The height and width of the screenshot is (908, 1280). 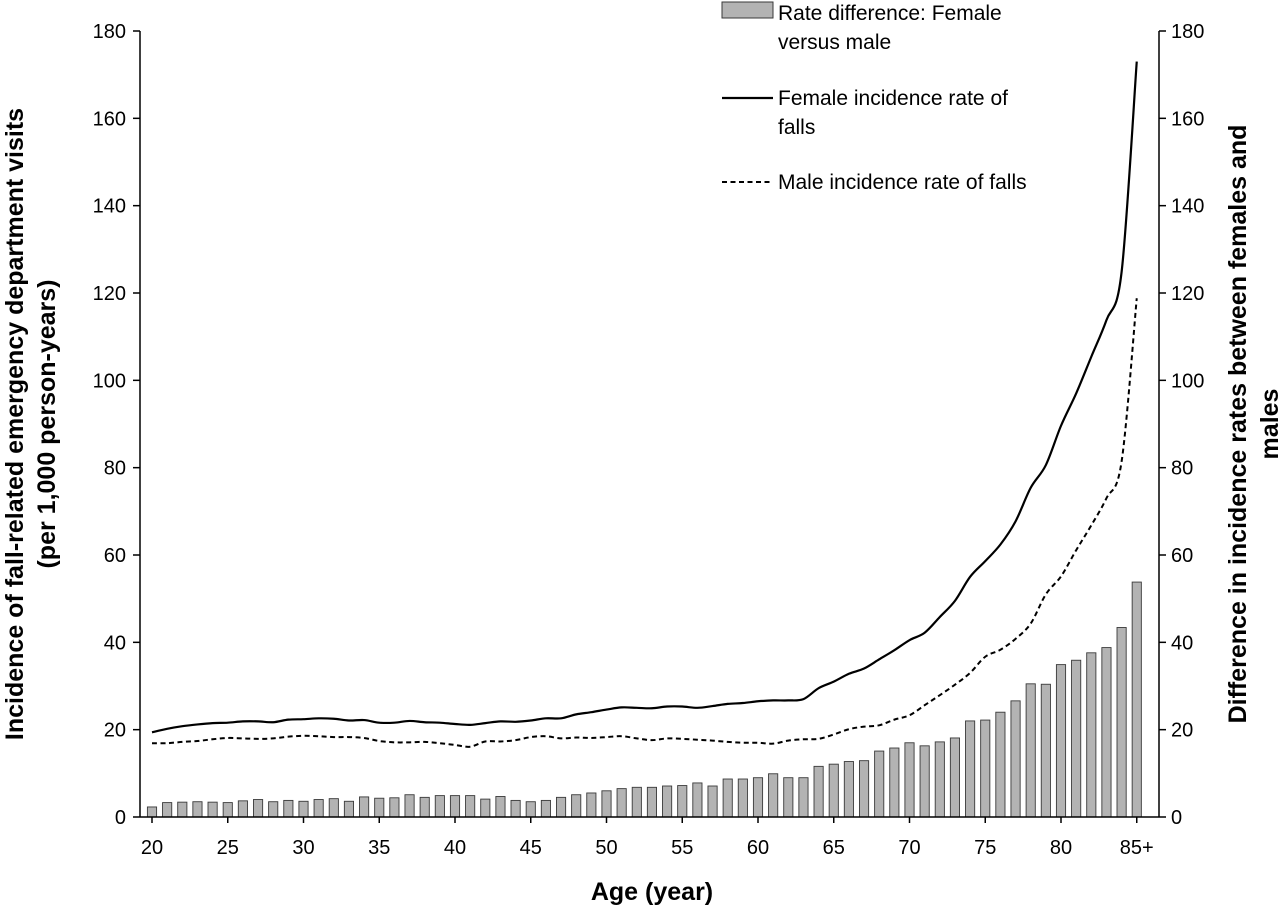 I want to click on right-y-tick-label: 180, so click(x=1187, y=32).